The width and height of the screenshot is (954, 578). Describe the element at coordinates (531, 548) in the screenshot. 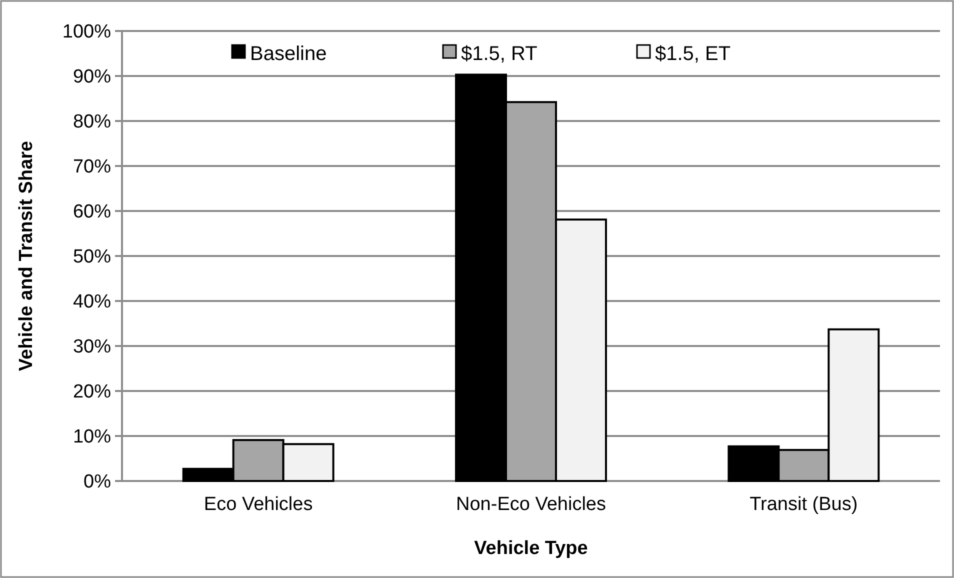

I see `x-axis-title: Vehicle Type` at that location.